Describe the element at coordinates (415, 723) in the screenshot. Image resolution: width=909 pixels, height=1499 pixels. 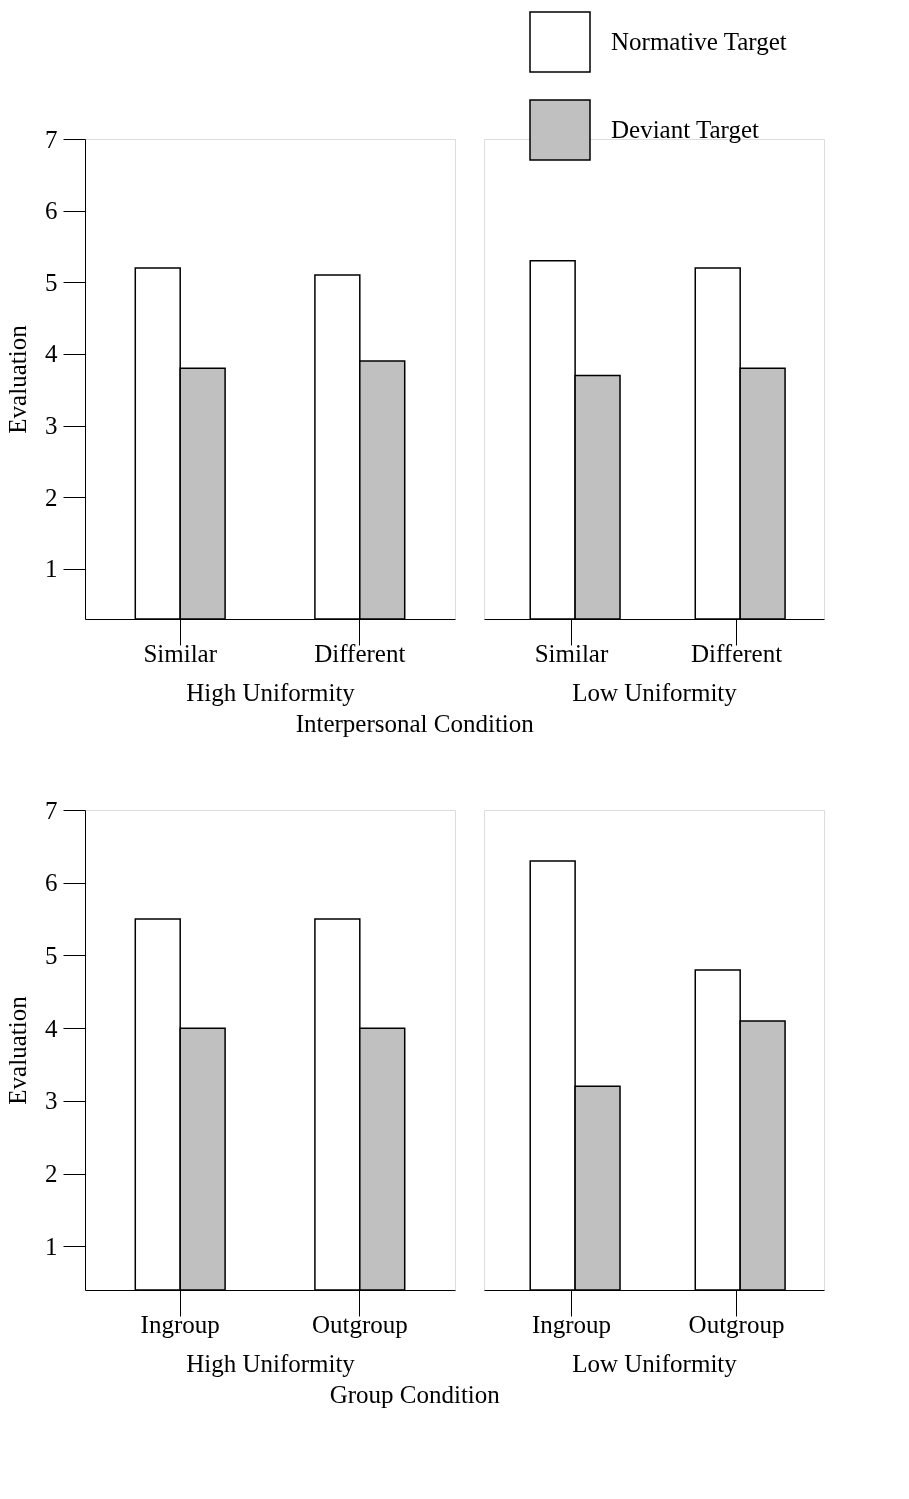
I see `text: Interpersonal Condition` at that location.